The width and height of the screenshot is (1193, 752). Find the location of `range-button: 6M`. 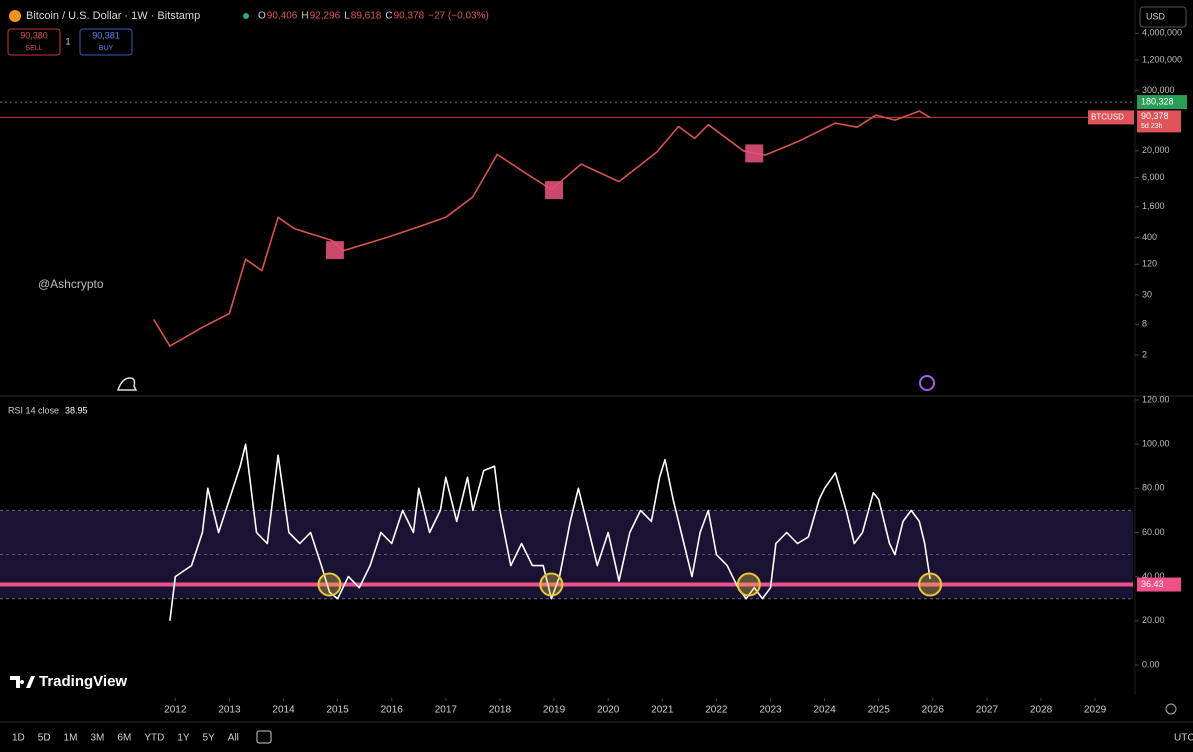

range-button: 6M is located at coordinates (124, 738).